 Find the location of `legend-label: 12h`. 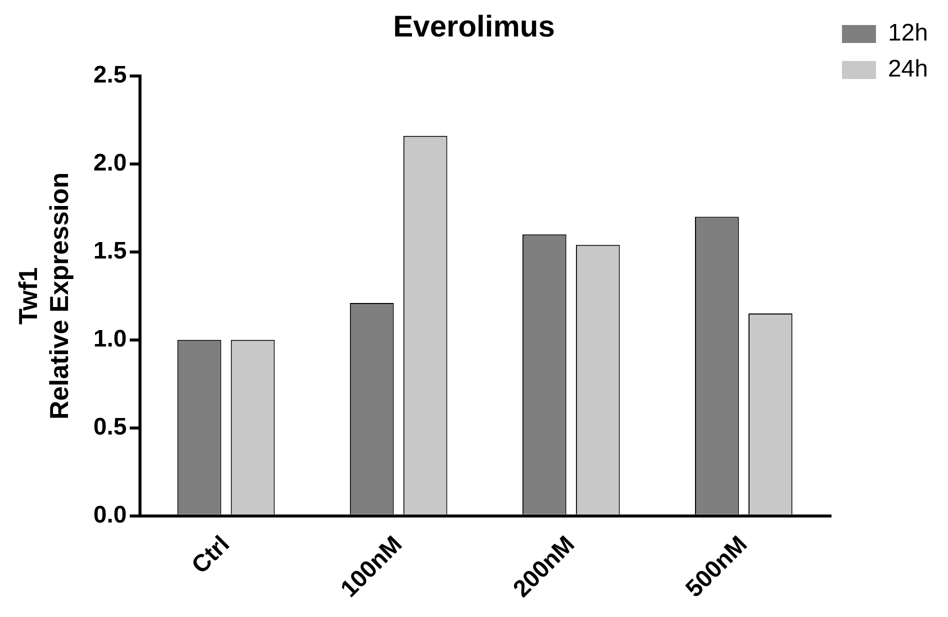

legend-label: 12h is located at coordinates (908, 33).